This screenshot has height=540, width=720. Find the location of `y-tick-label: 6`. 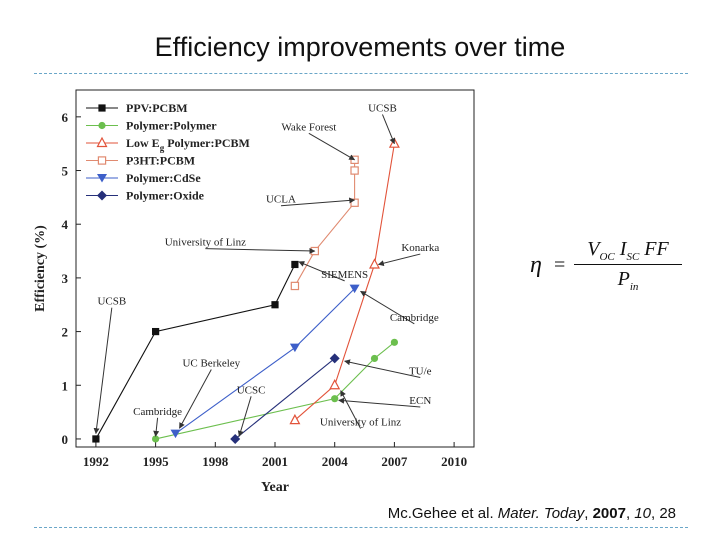

y-tick-label: 6 is located at coordinates (65, 117).